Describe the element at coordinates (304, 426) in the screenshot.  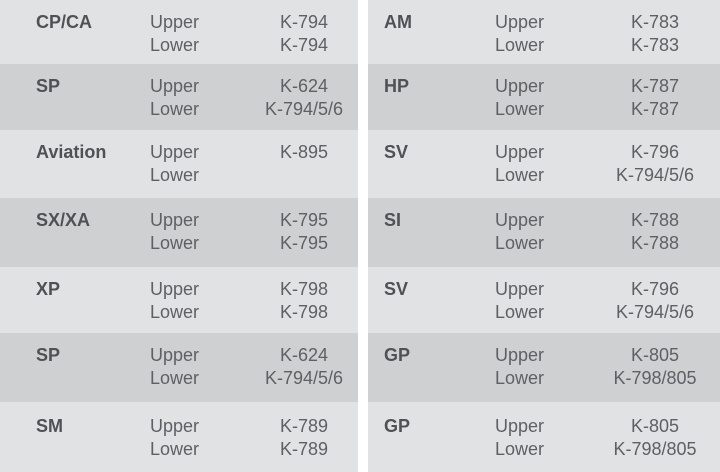
I see `upper-value: K-789` at that location.